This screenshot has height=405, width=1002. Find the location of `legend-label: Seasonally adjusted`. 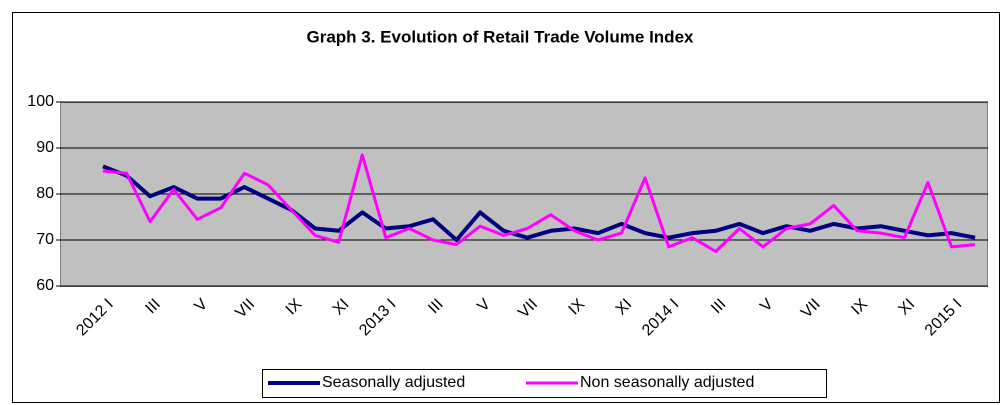

legend-label: Seasonally adjusted is located at coordinates (393, 382).